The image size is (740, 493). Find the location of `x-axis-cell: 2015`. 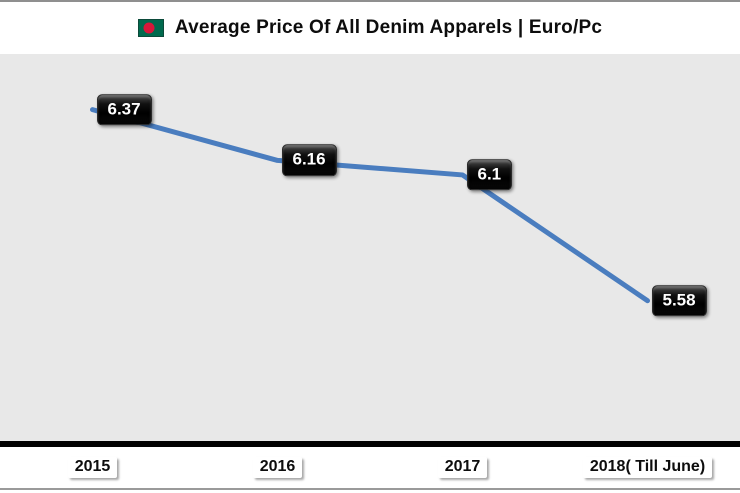

x-axis-cell: 2015 is located at coordinates (92, 467).